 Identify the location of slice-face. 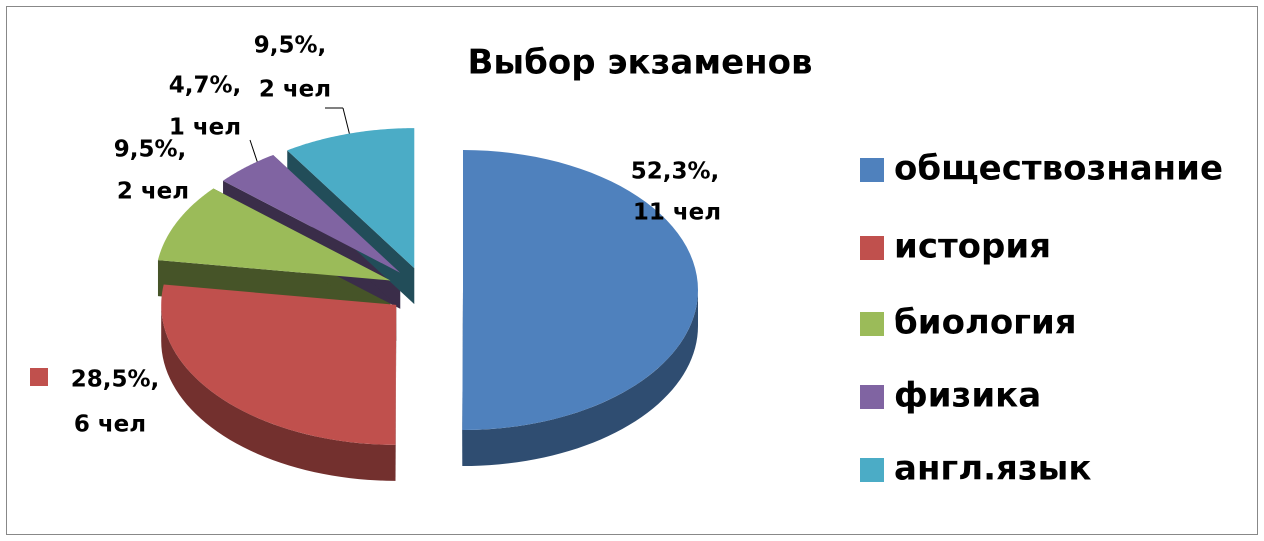
(396, 392).